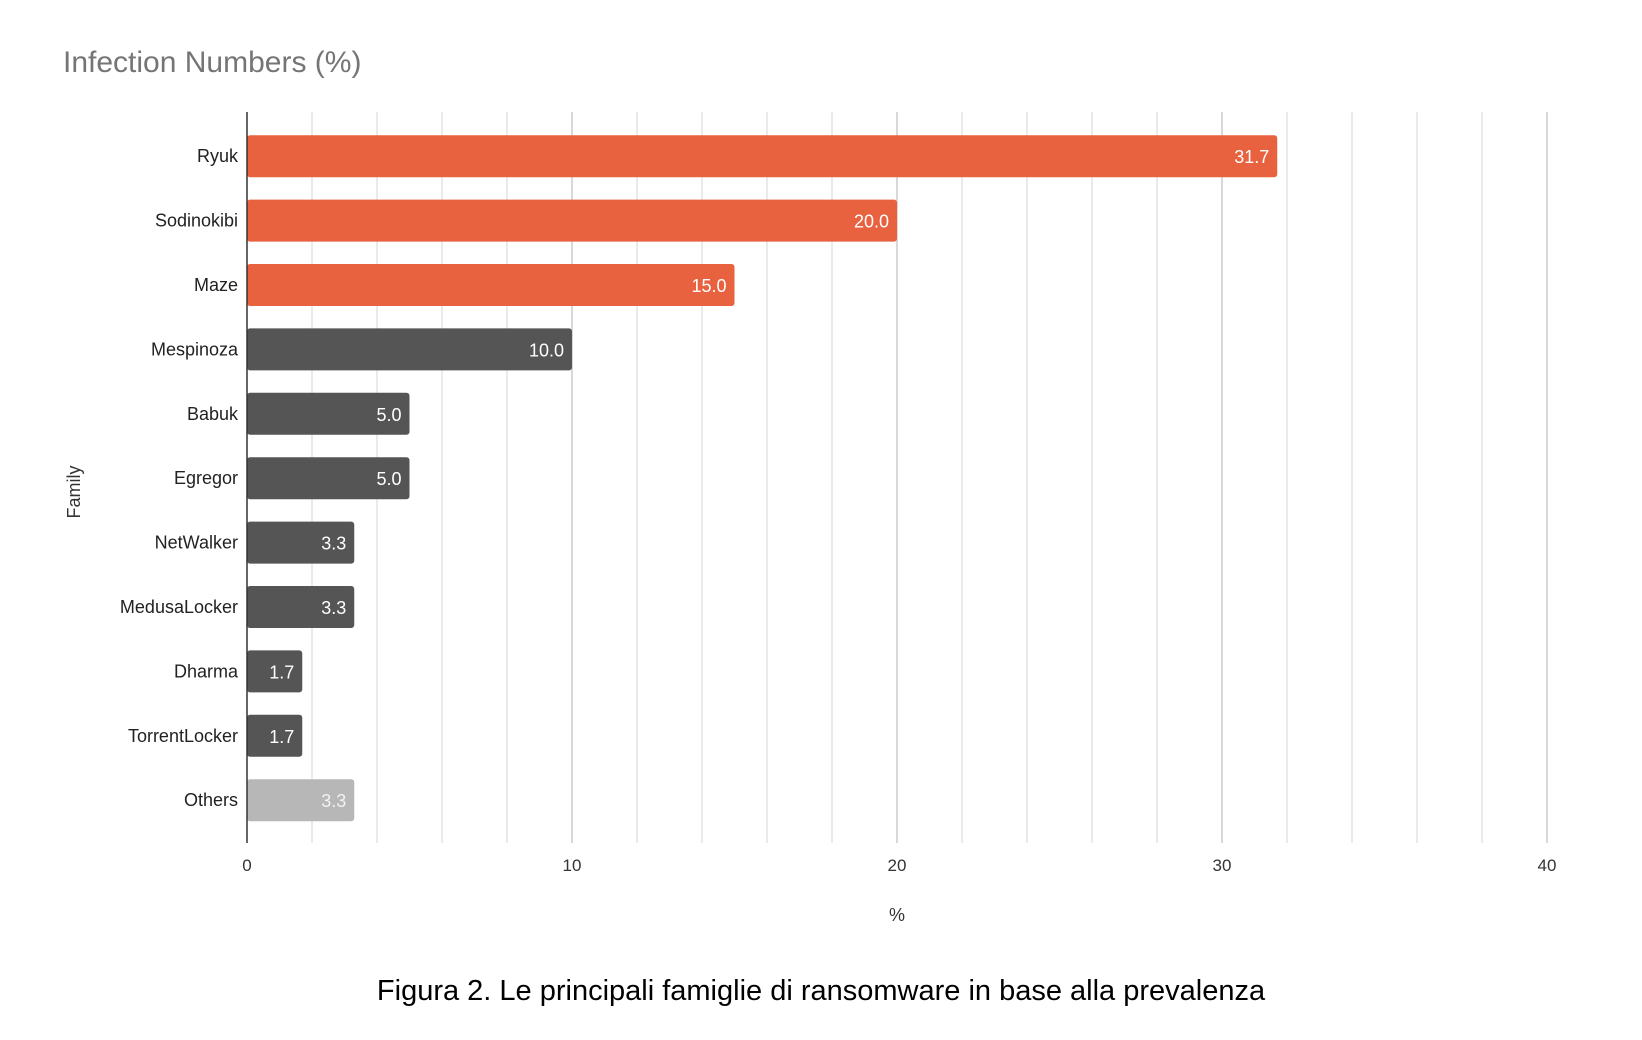 This screenshot has width=1642, height=1040. I want to click on category-label: Sodinokibi, so click(196, 221).